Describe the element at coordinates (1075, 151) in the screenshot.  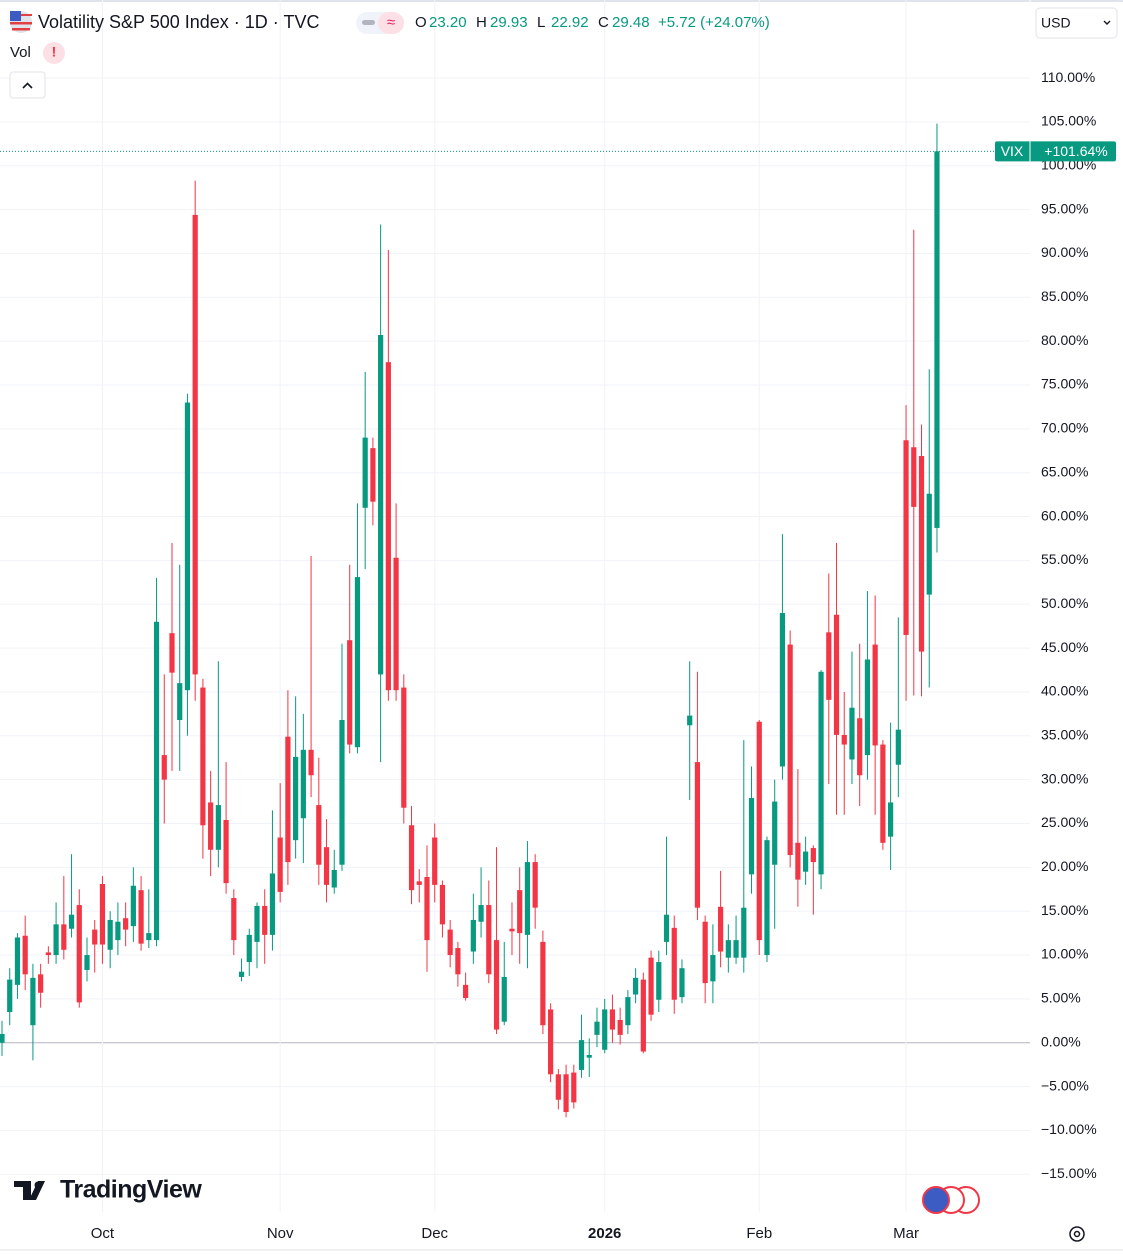
I see `price-tag-value: +101.64%` at that location.